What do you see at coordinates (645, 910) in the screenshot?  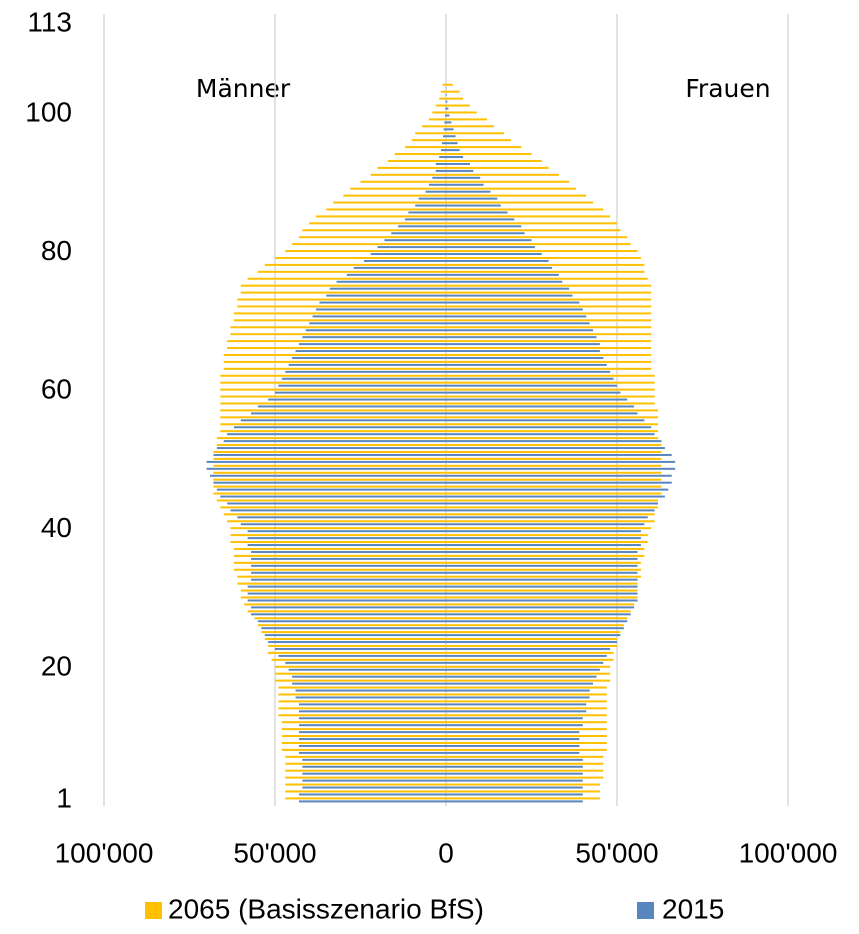 I see `legend-swatch` at bounding box center [645, 910].